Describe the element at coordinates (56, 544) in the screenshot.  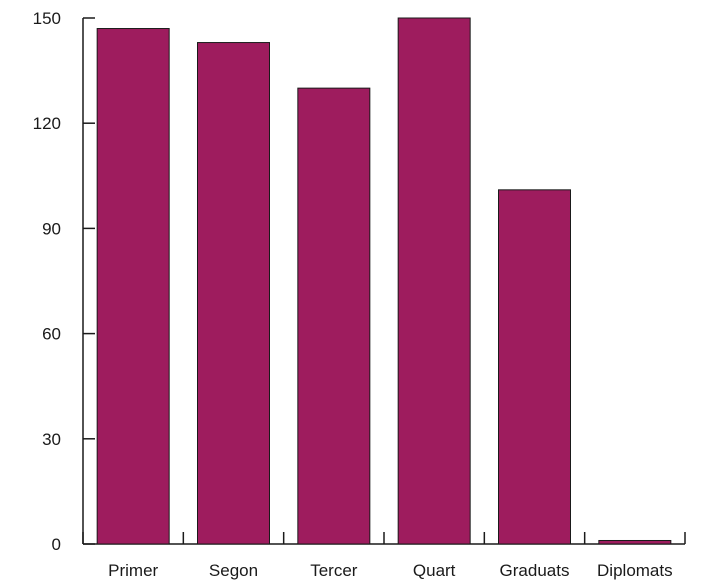
I see `y-tick-label: 0` at that location.